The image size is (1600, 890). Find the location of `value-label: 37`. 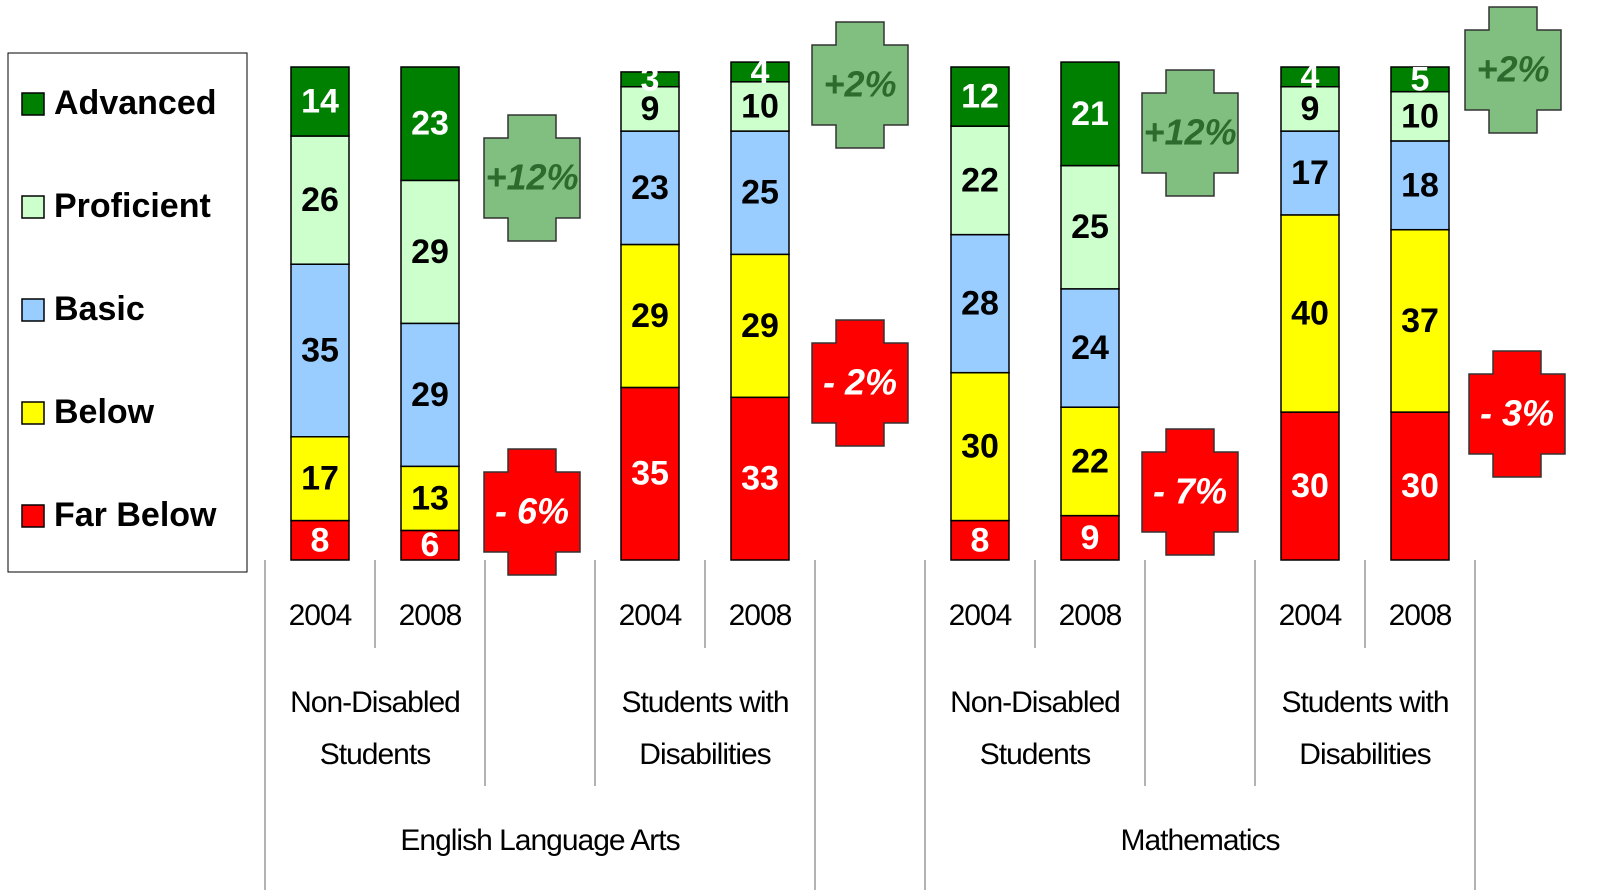

value-label: 37 is located at coordinates (1420, 321).